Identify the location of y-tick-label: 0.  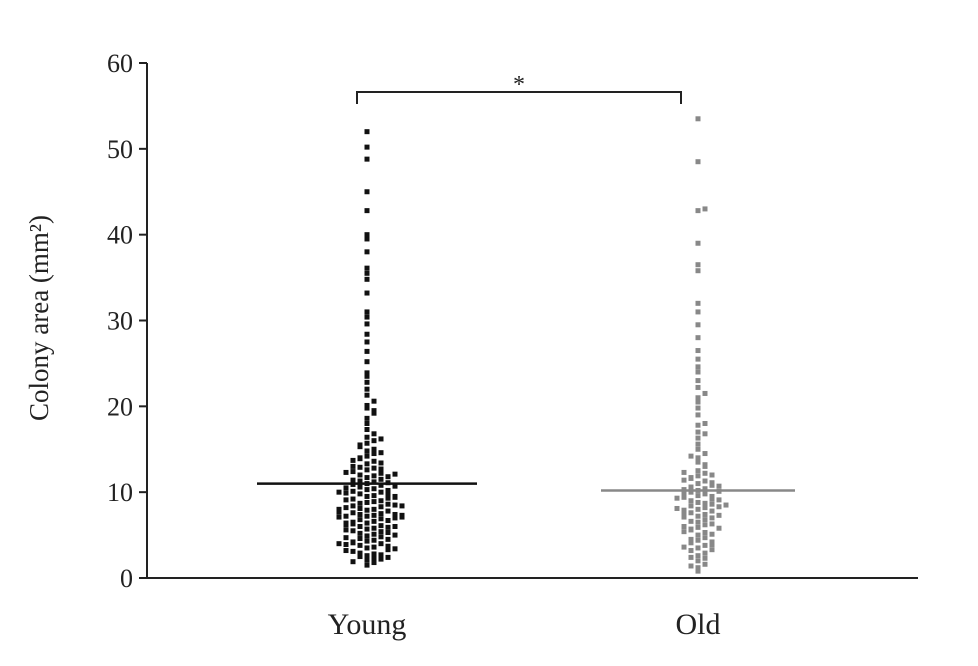
(126, 578).